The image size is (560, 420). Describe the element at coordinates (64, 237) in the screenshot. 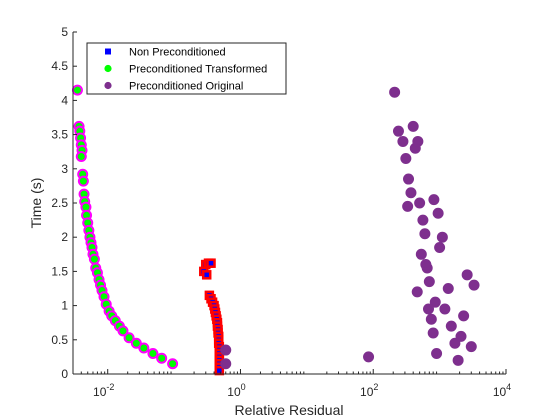

I see `y-tick-label: 2` at that location.